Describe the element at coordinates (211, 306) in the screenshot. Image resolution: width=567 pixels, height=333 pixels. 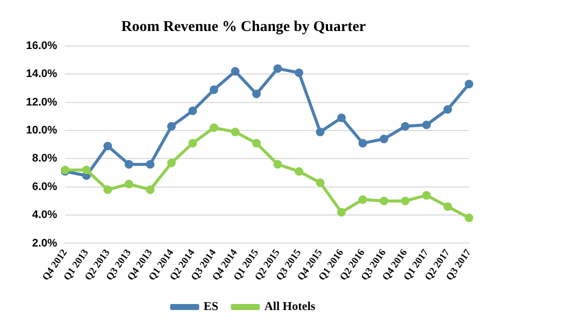
I see `legend-label: ES` at that location.